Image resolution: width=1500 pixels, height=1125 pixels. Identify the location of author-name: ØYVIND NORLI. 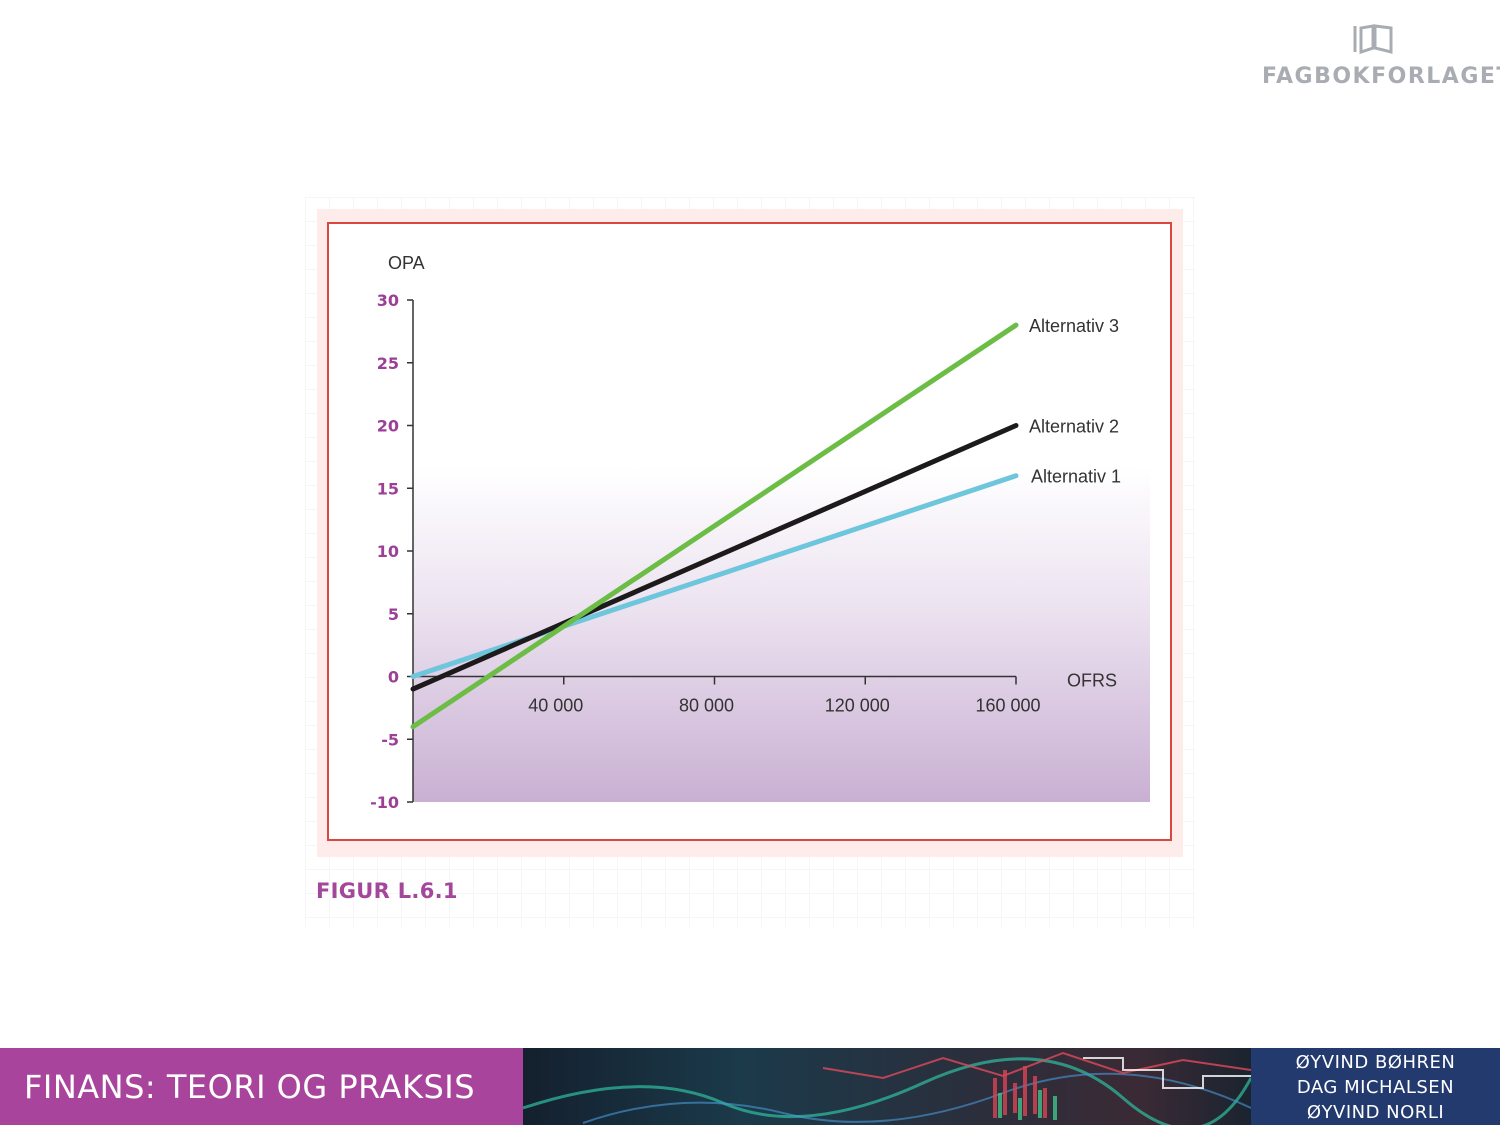
(1375, 1112).